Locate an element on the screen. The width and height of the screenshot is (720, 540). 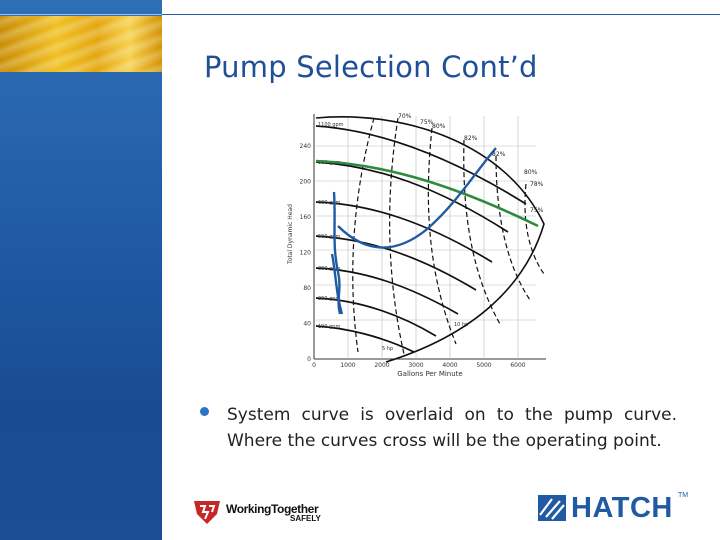
safely-text: SAFELY is located at coordinates (305, 518).